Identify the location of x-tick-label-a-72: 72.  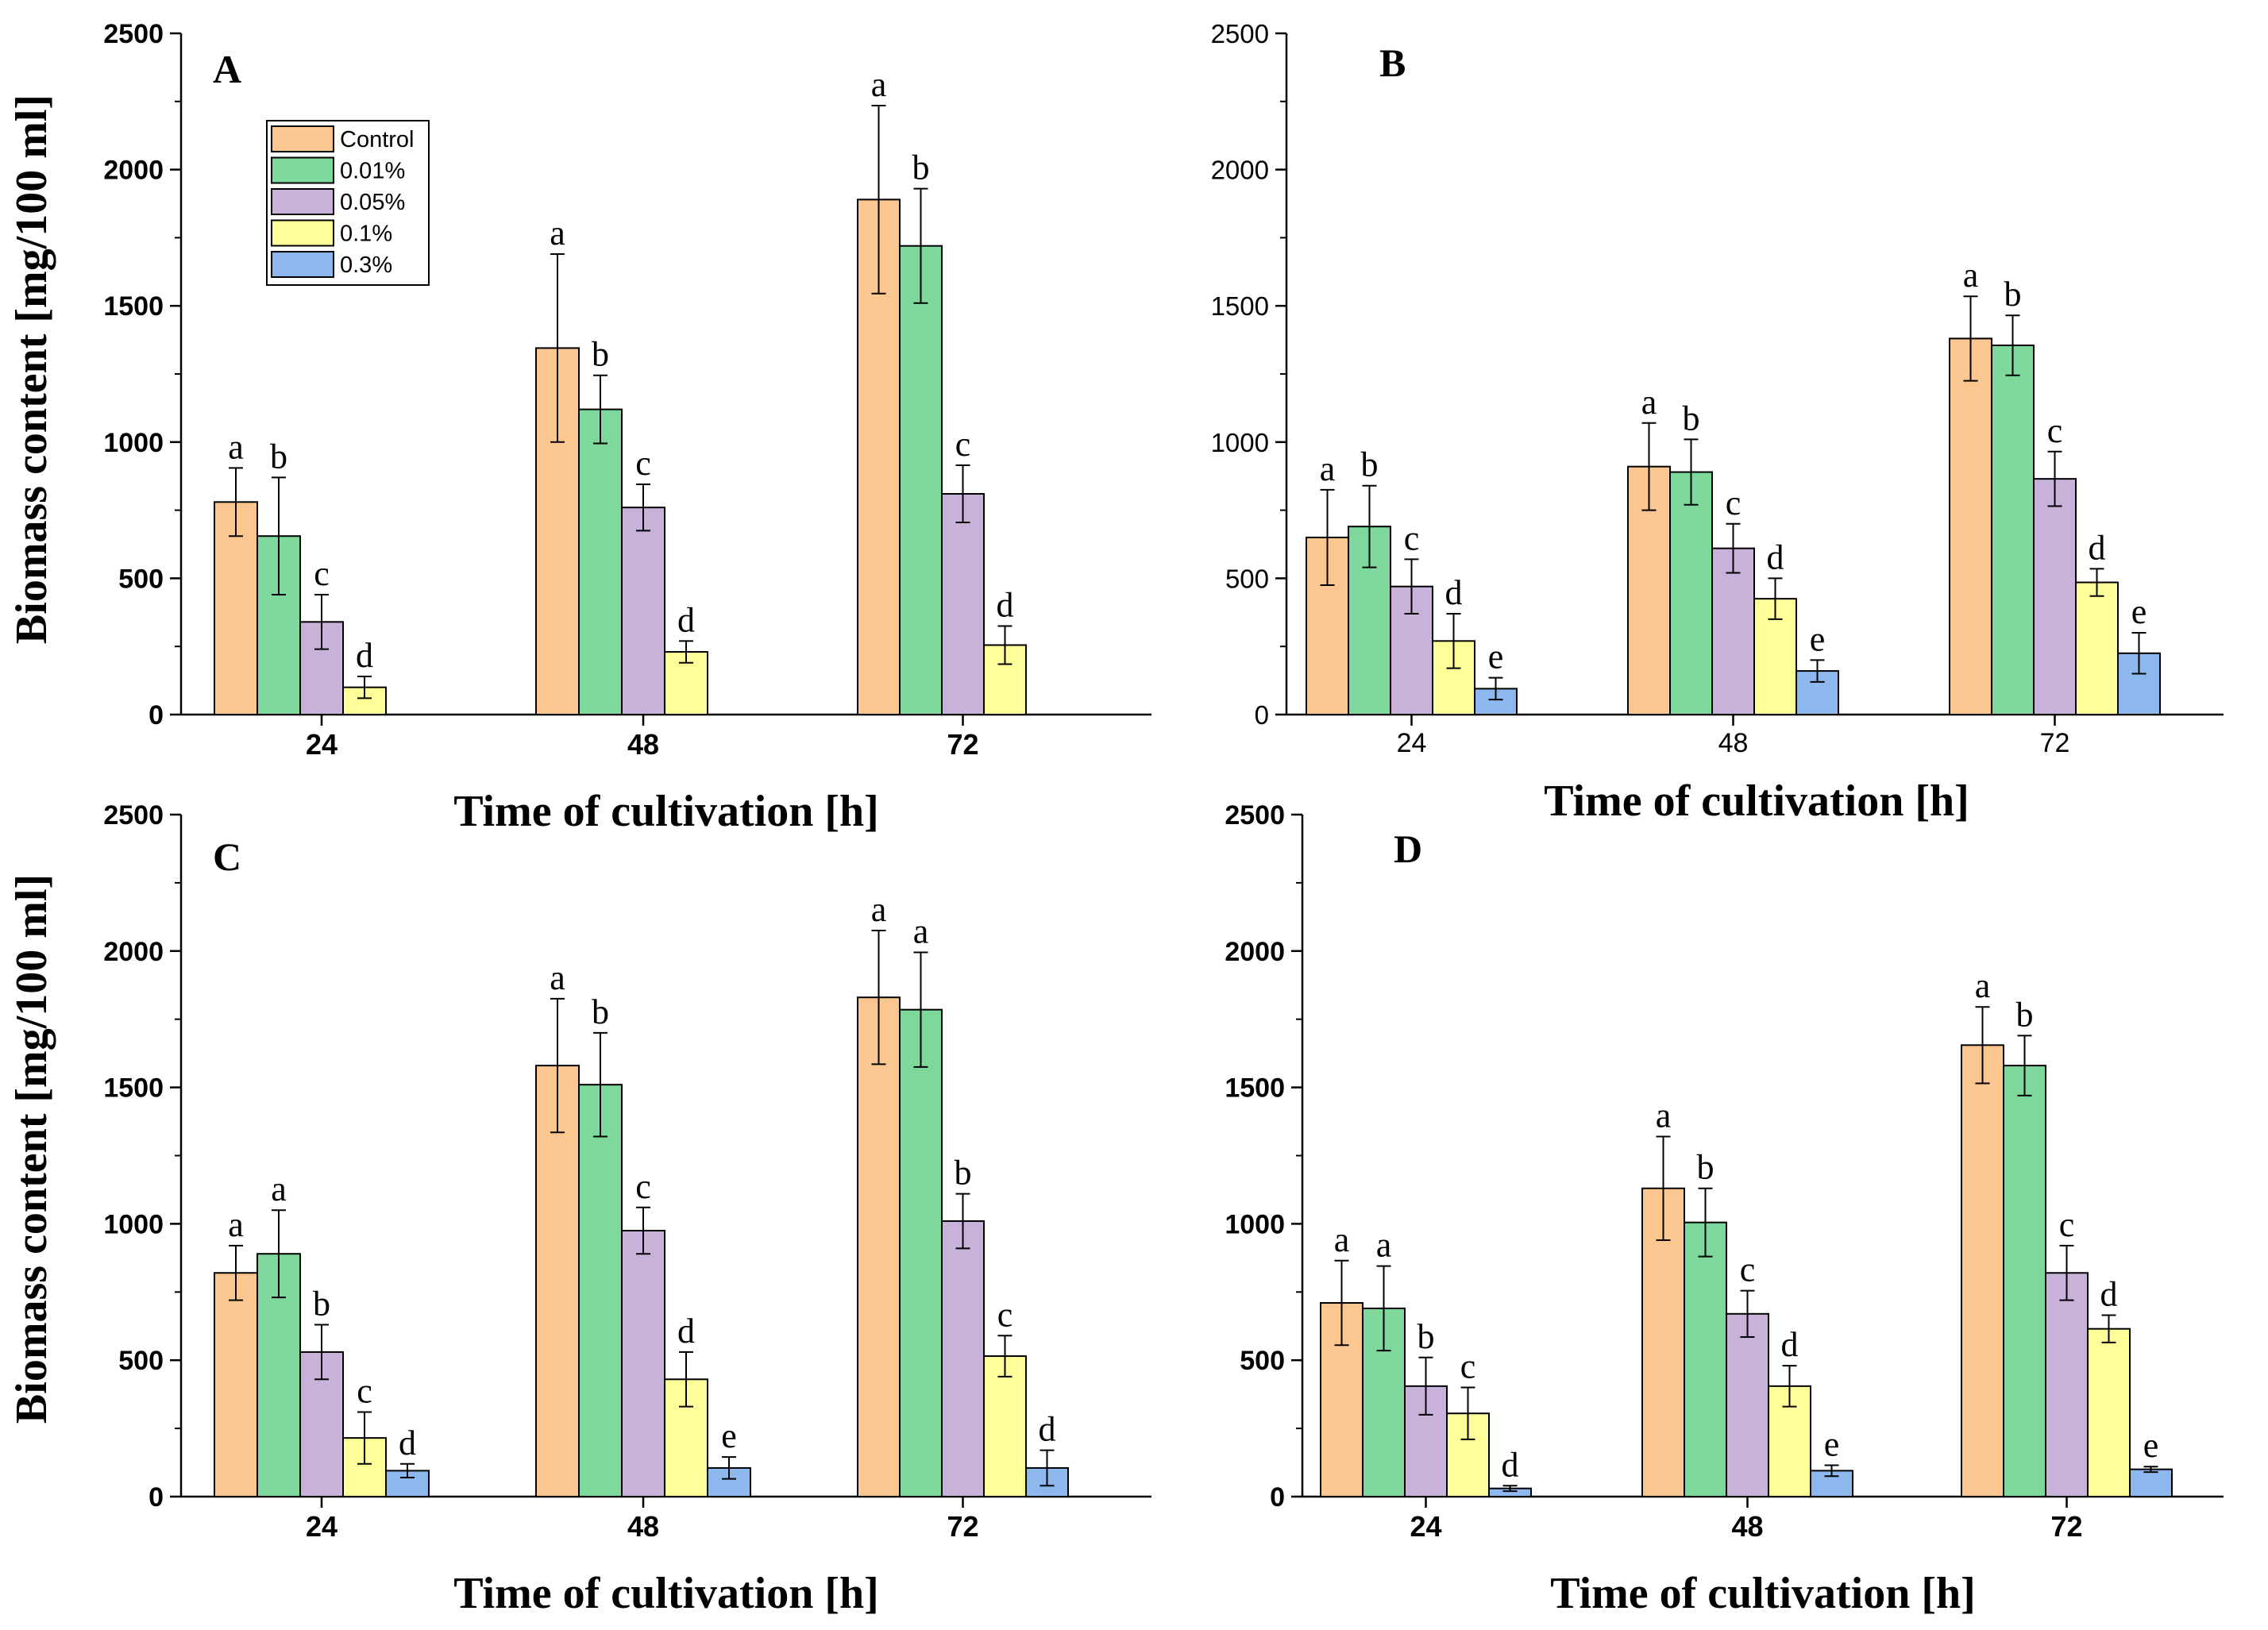
(963, 744).